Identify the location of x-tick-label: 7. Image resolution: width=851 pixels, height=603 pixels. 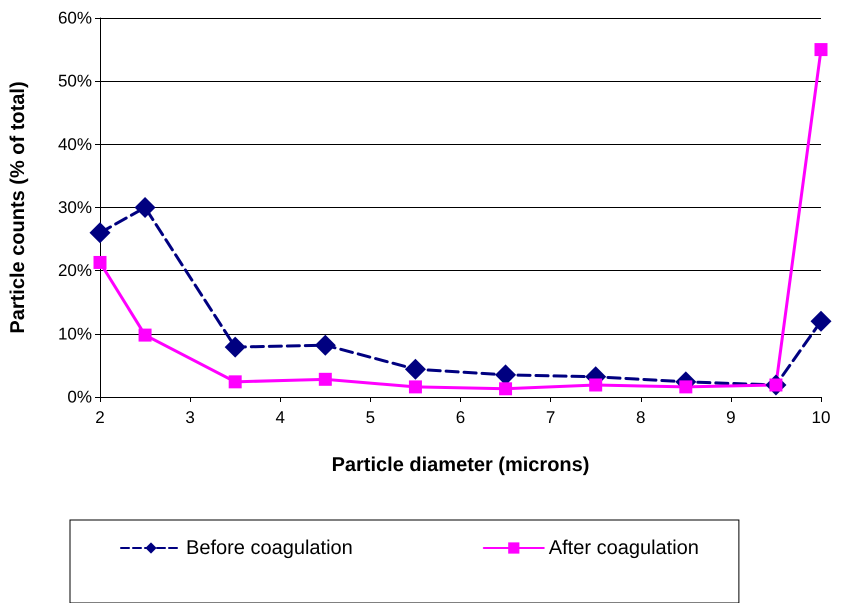
(551, 417).